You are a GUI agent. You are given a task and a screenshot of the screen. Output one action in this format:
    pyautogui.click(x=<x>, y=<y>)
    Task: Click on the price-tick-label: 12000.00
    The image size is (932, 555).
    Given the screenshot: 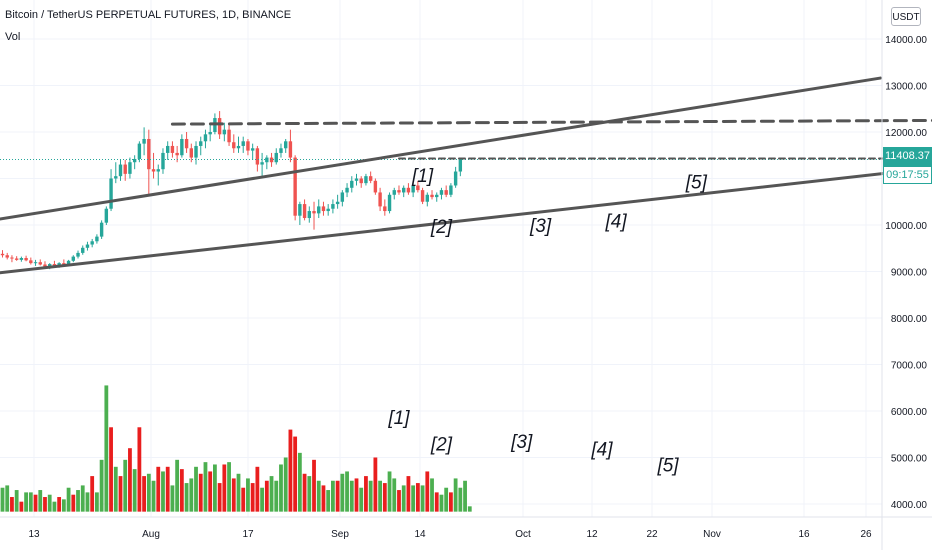 What is the action you would take?
    pyautogui.click(x=906, y=133)
    